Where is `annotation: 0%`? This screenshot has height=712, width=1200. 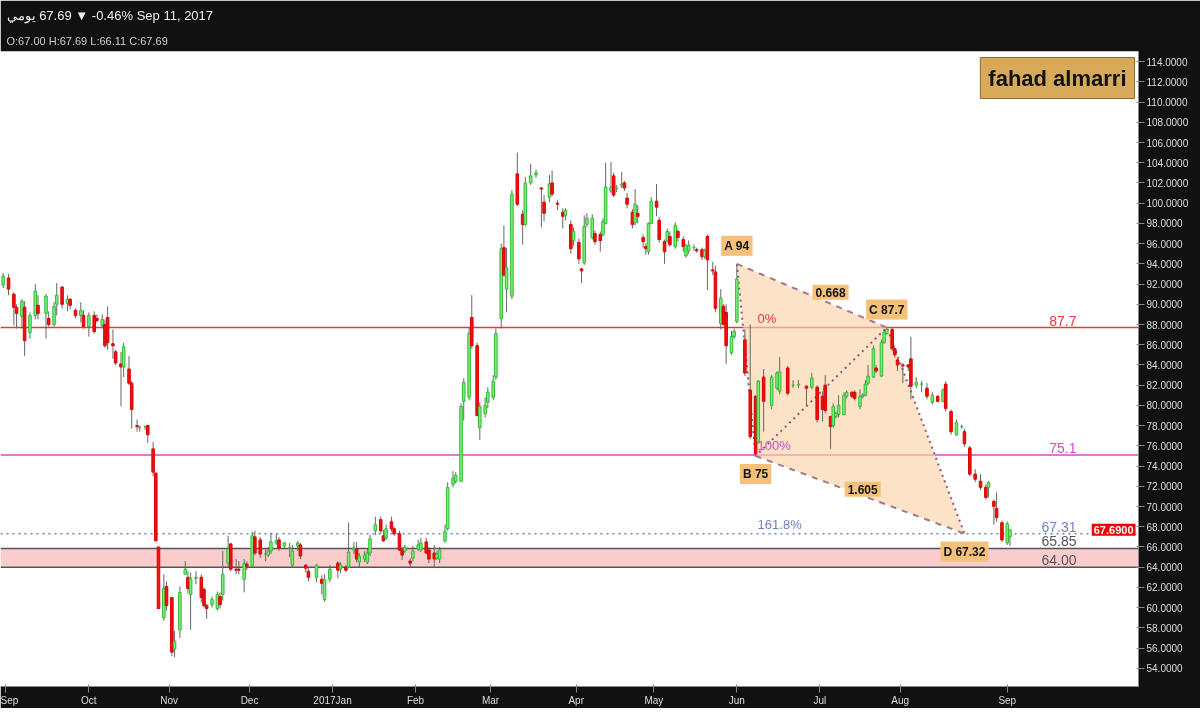
annotation: 0% is located at coordinates (767, 318).